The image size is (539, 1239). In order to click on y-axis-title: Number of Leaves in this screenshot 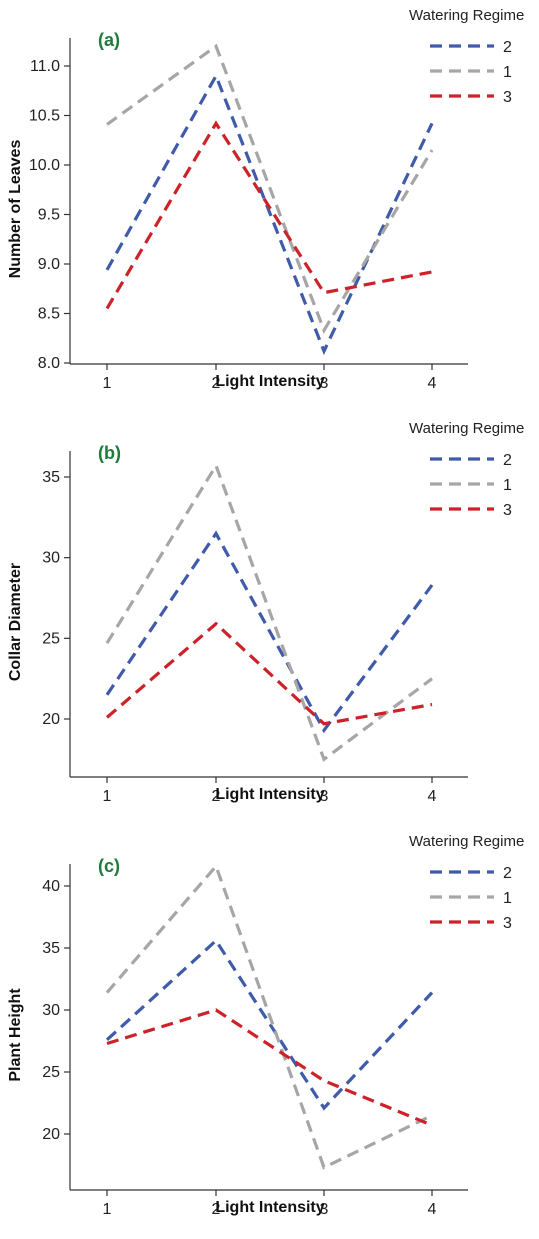, I will do `click(15, 209)`.